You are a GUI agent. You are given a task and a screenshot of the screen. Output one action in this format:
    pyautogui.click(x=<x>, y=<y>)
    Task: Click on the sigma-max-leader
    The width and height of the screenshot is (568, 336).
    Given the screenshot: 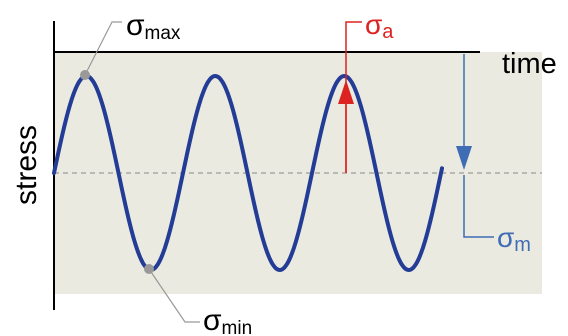 What is the action you would take?
    pyautogui.click(x=103, y=48)
    